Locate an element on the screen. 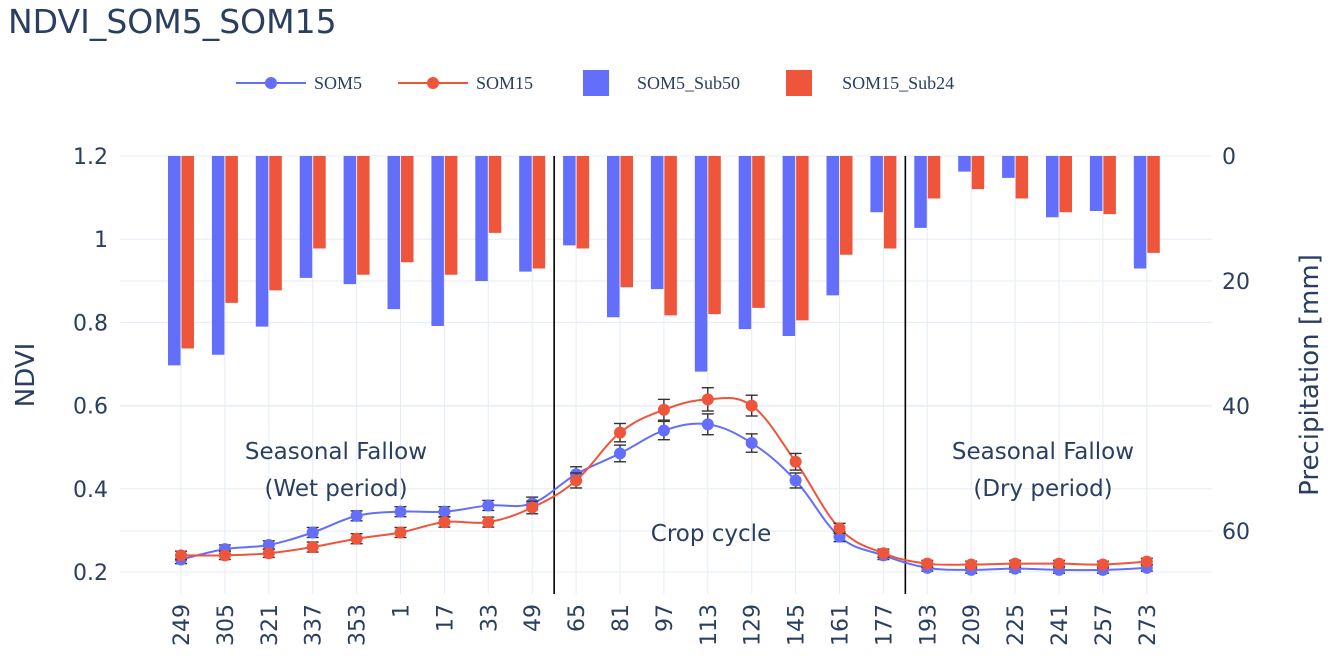 Image resolution: width=1338 pixels, height=666 pixels. y2-tick-label: 0 is located at coordinates (1229, 157).